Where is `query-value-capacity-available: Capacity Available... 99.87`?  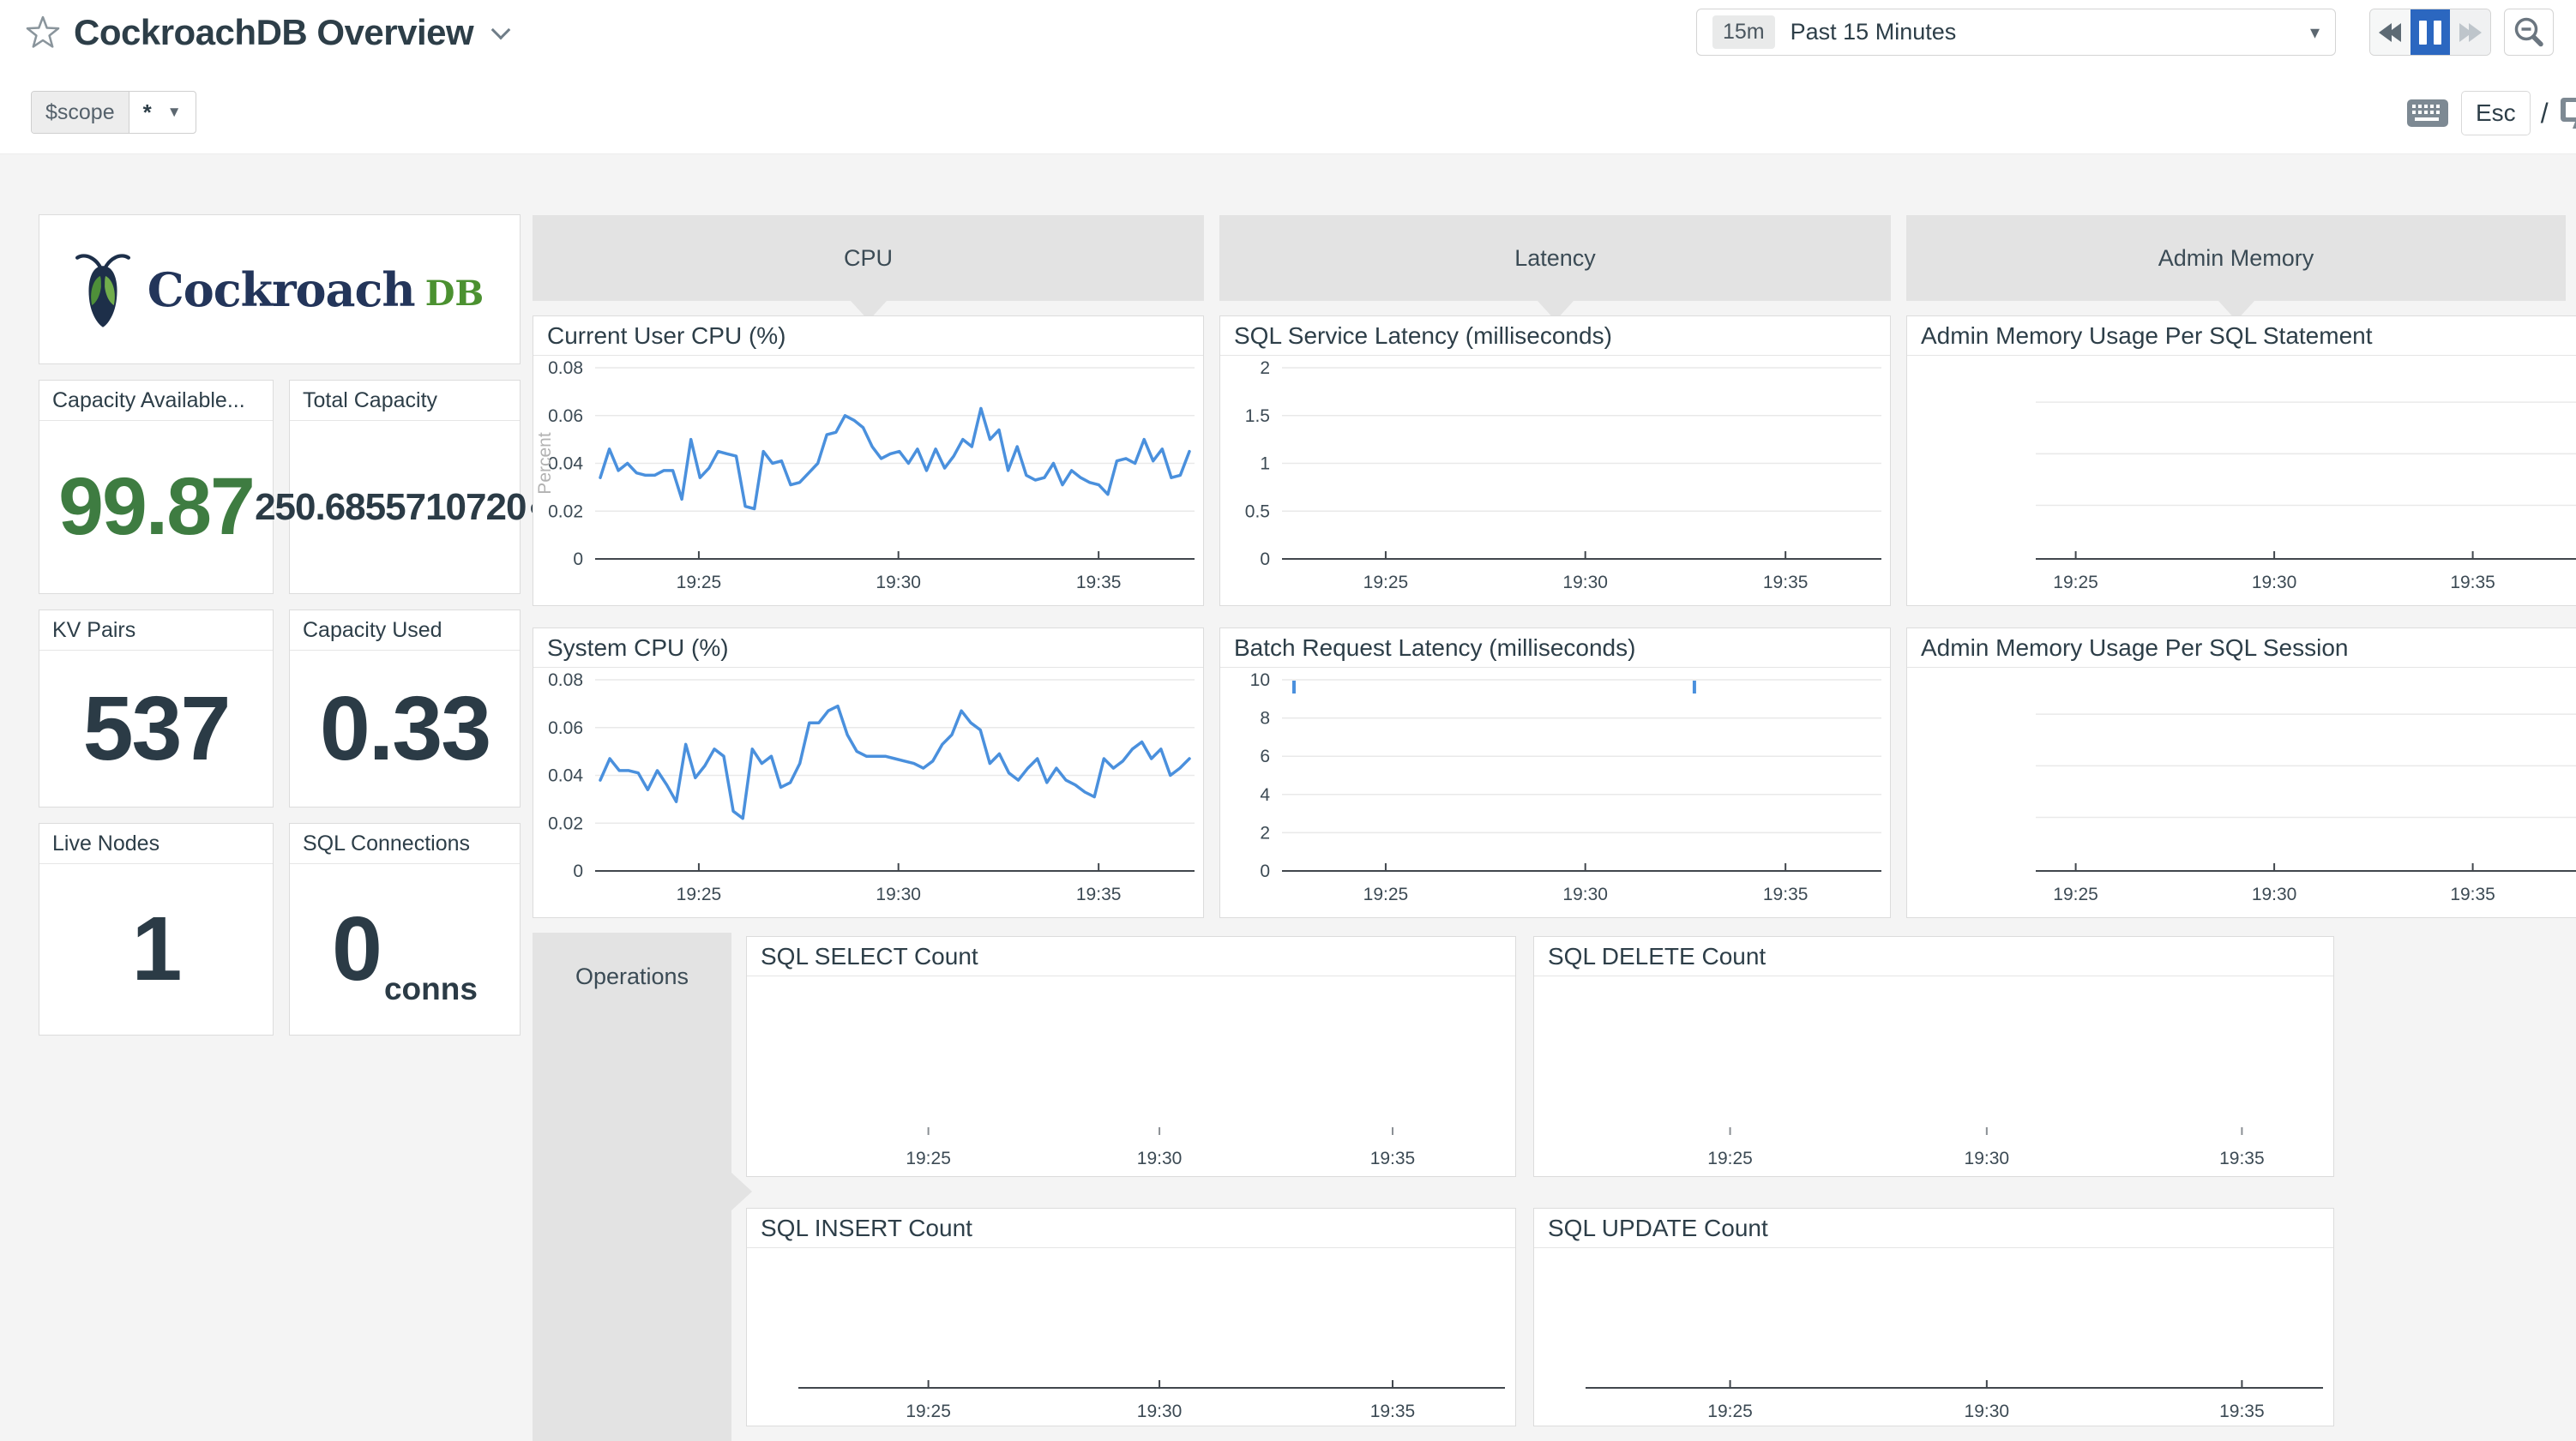
query-value-capacity-available: Capacity Available... 99.87 is located at coordinates (156, 487).